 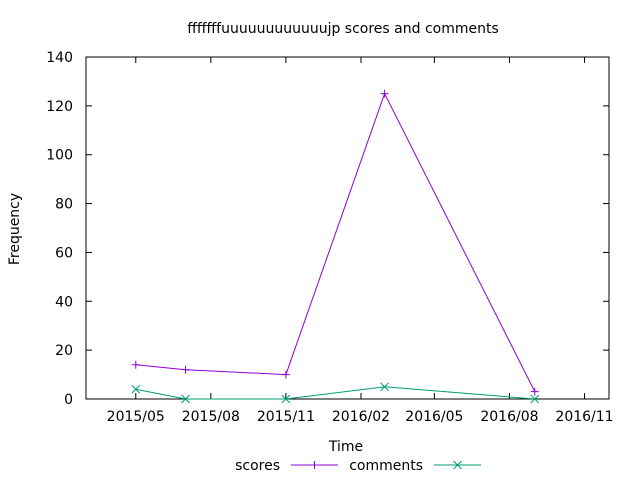 What do you see at coordinates (335, 393) in the screenshot?
I see `series-line-comments` at bounding box center [335, 393].